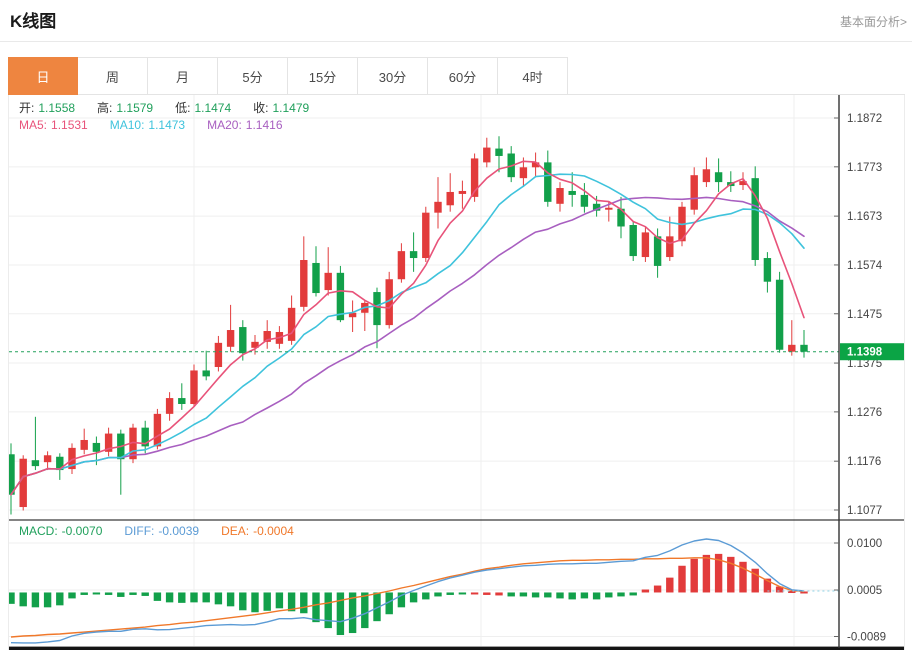 The image size is (912, 652). I want to click on last-price-value: 1.1398, so click(865, 353).